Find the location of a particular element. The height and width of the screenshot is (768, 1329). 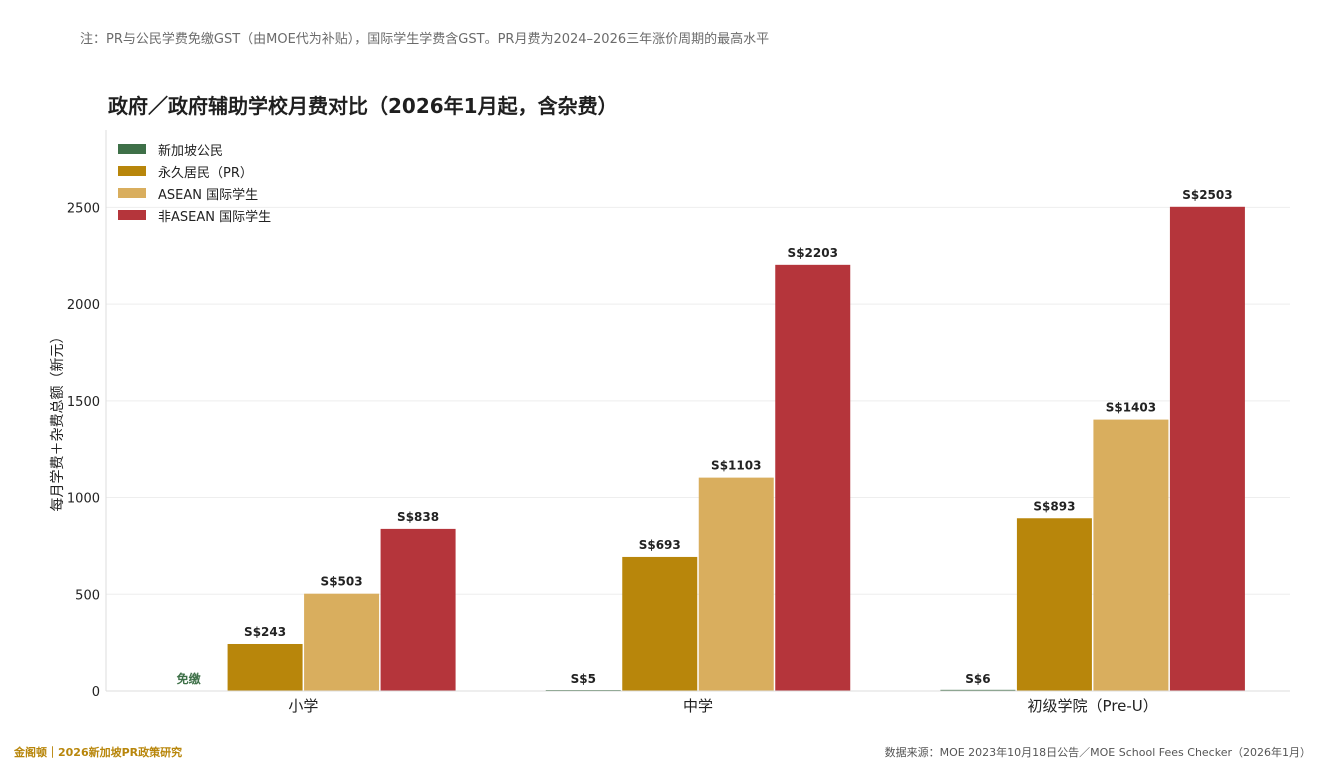

data-label: S$2203 is located at coordinates (813, 253).